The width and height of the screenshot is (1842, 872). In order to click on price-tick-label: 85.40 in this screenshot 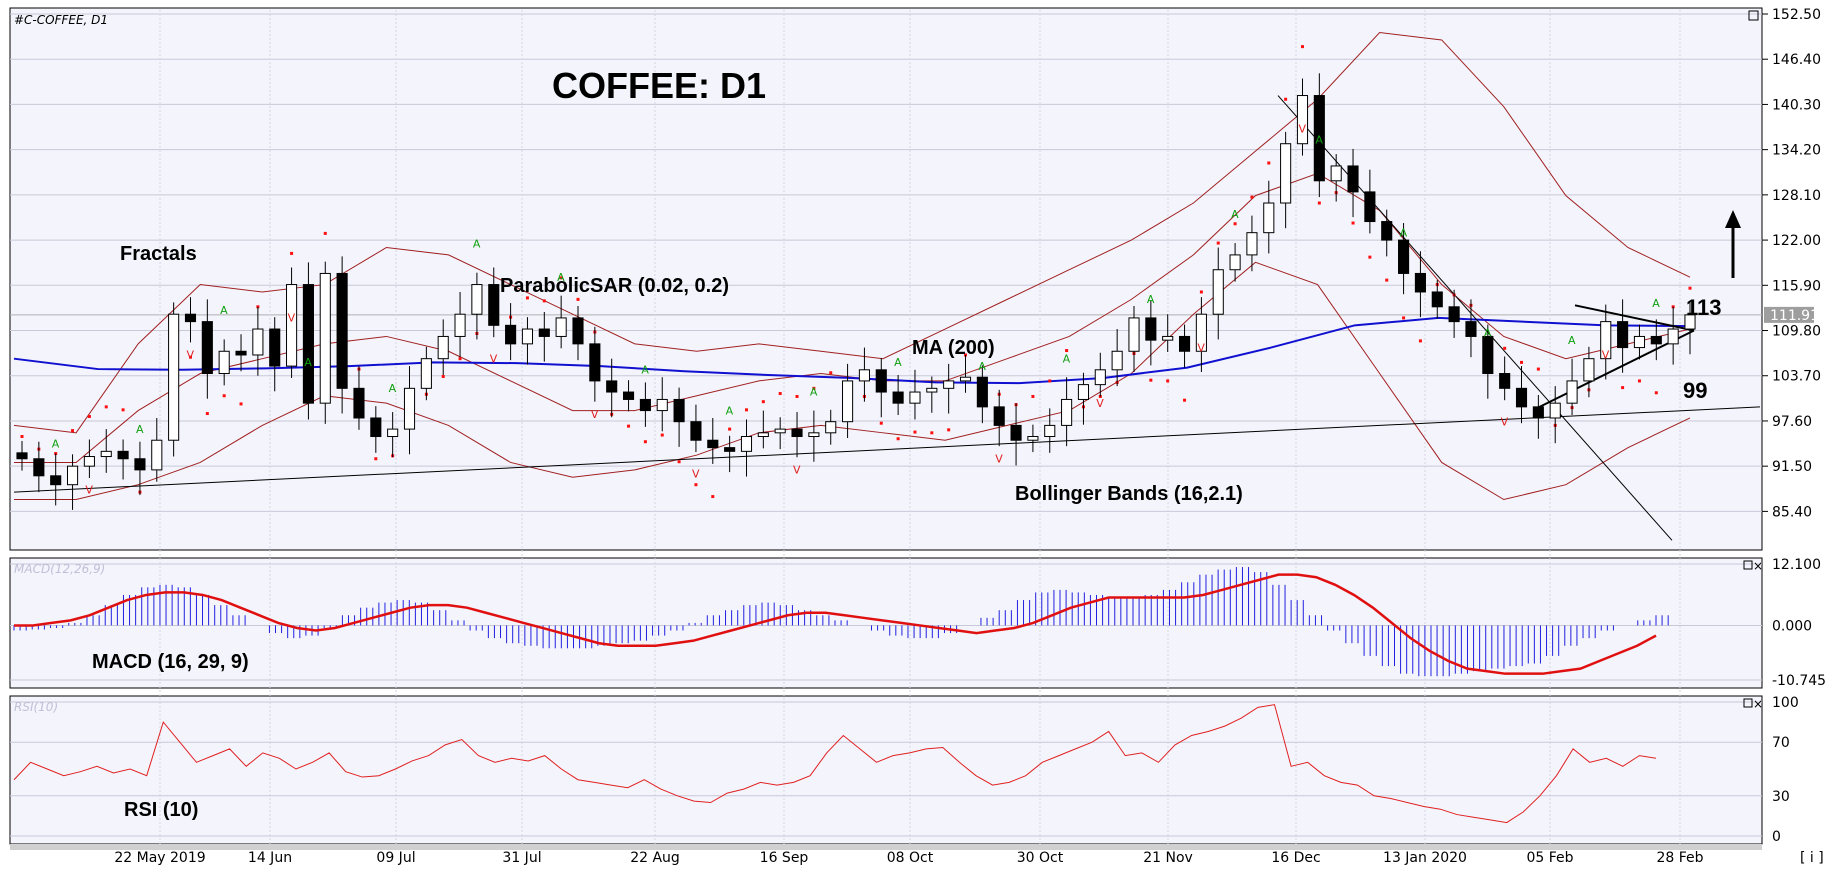, I will do `click(1792, 512)`.